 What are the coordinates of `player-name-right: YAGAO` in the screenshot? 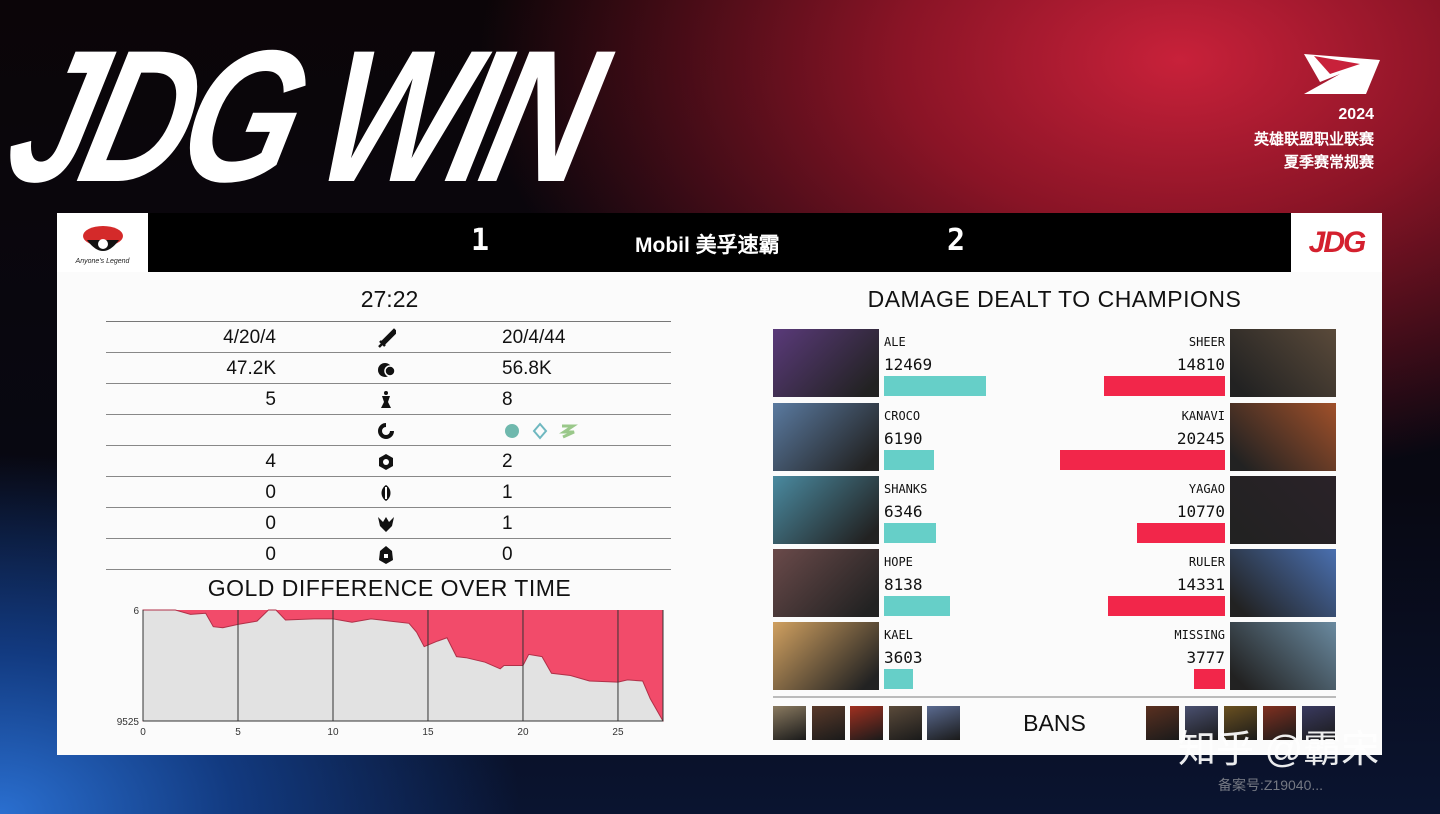 It's located at (1206, 489).